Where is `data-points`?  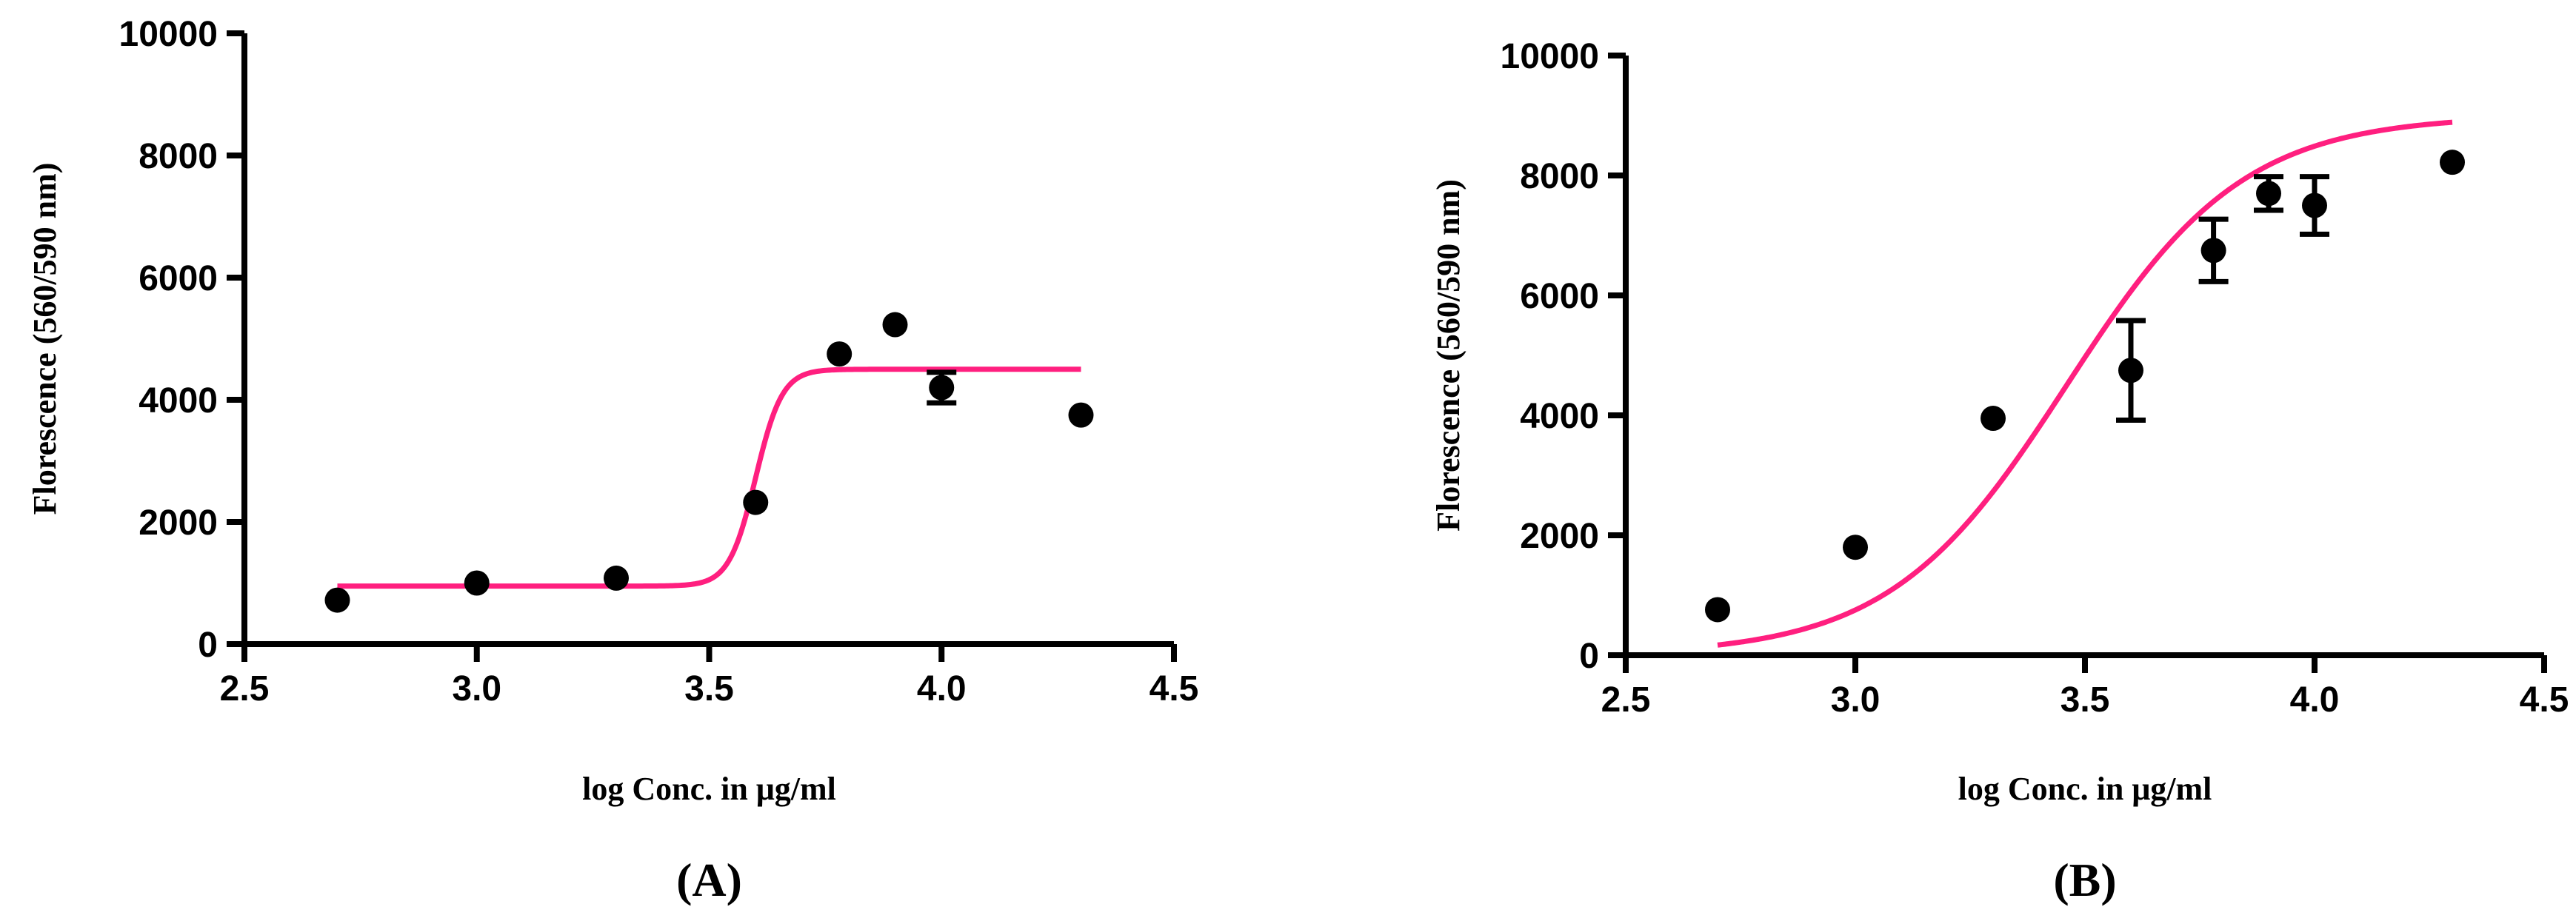
data-points is located at coordinates (709, 462).